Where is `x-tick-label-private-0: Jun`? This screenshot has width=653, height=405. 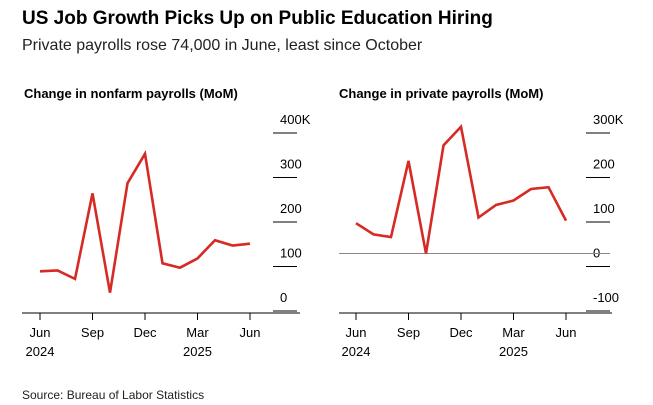 x-tick-label-private-0: Jun is located at coordinates (356, 332).